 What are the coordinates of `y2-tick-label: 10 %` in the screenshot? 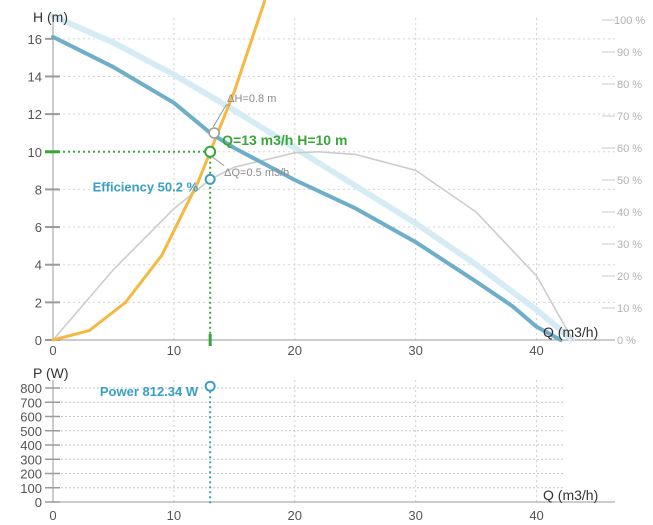 It's located at (629, 309).